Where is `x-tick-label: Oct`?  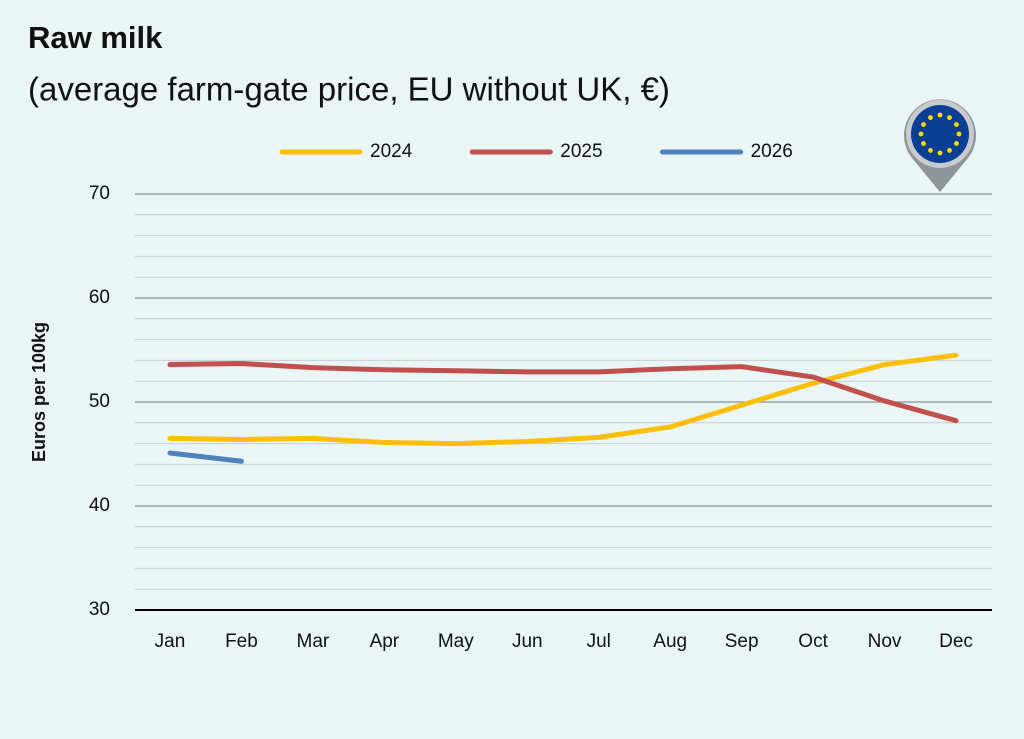
x-tick-label: Oct is located at coordinates (813, 641).